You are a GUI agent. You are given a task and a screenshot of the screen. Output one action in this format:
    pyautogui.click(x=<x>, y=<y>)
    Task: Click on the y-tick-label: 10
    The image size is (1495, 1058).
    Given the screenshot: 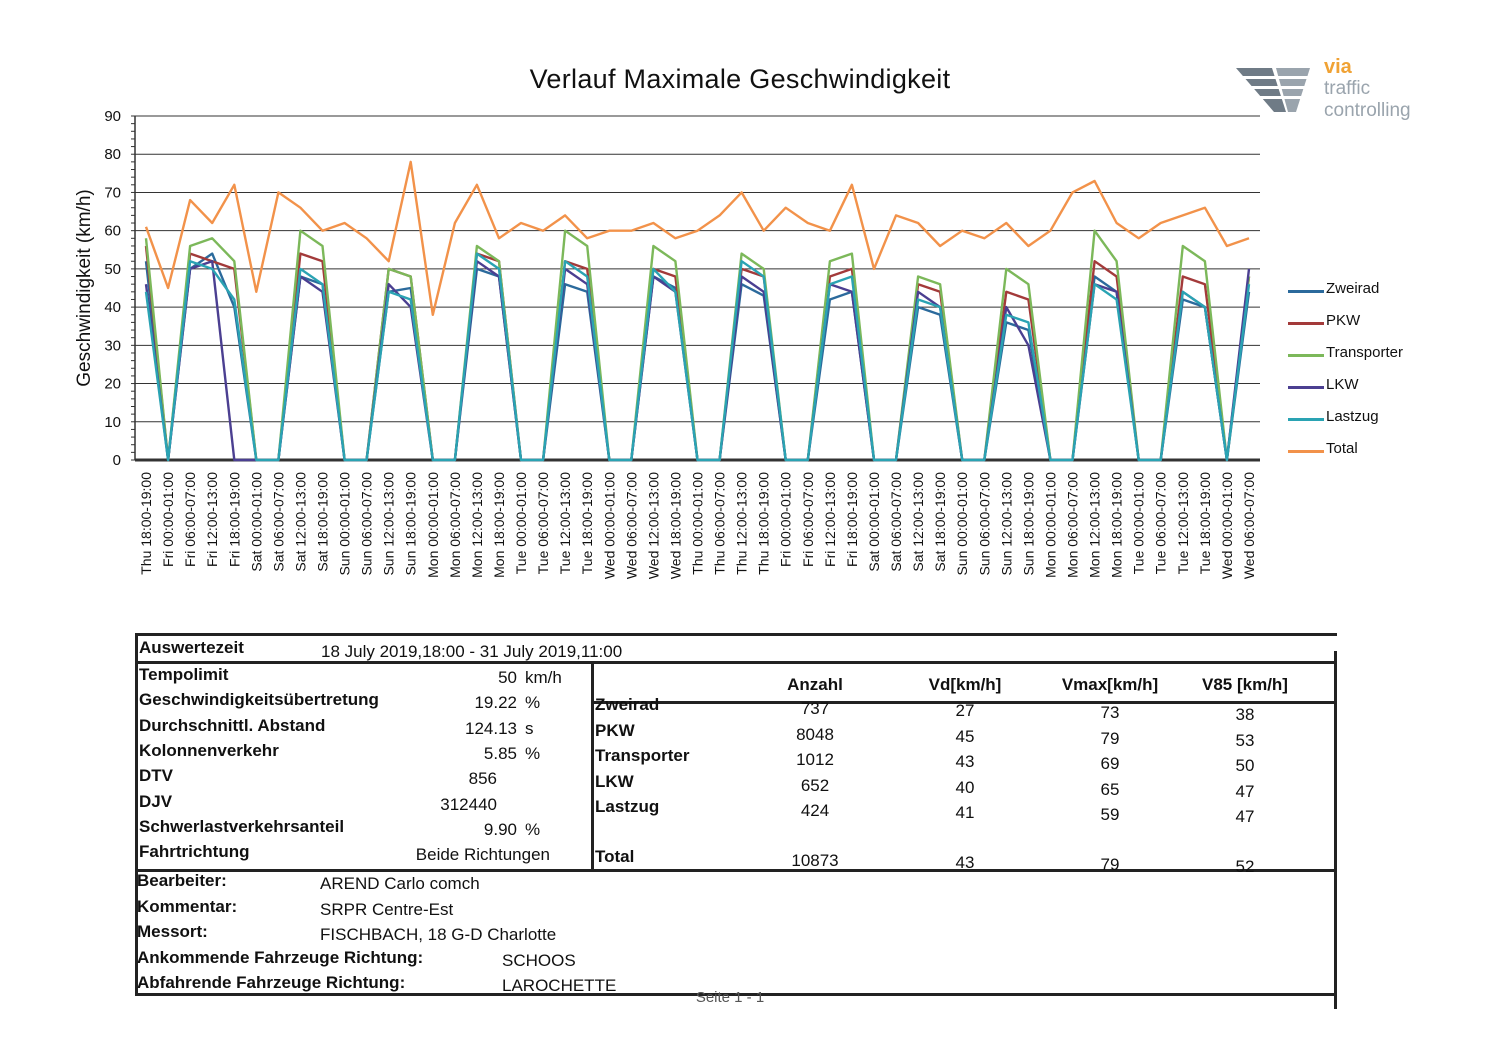 What is the action you would take?
    pyautogui.click(x=112, y=422)
    